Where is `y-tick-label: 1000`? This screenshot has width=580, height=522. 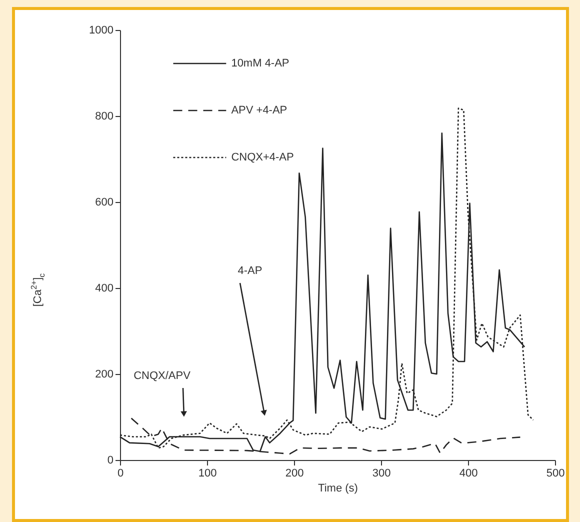
y-tick-label: 1000 is located at coordinates (101, 30).